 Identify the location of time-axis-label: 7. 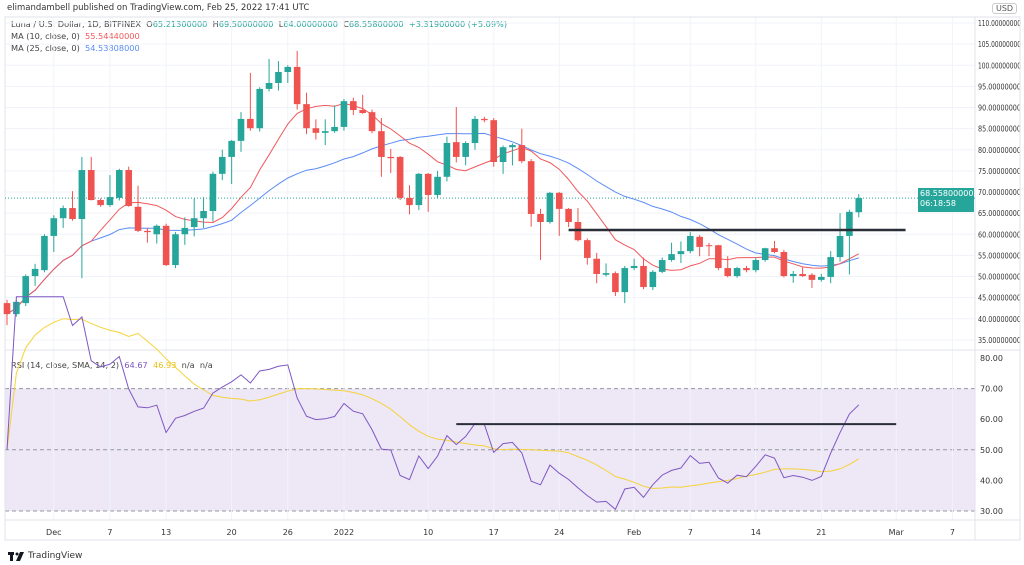
(952, 532).